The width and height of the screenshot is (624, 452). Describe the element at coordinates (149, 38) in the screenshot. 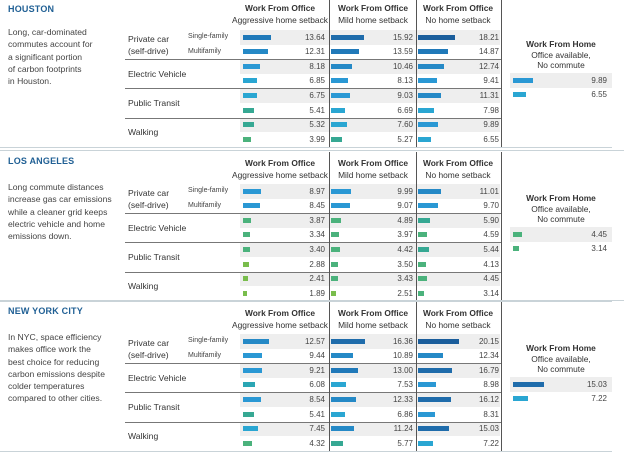

I see `mode-label-line: Private car` at that location.